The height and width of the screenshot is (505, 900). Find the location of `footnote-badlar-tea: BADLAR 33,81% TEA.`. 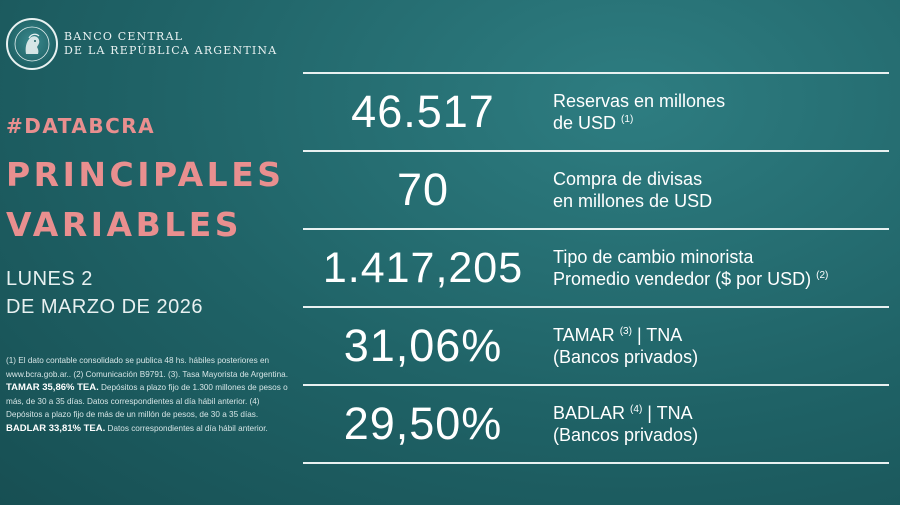

footnote-badlar-tea: BADLAR 33,81% TEA. is located at coordinates (56, 428).